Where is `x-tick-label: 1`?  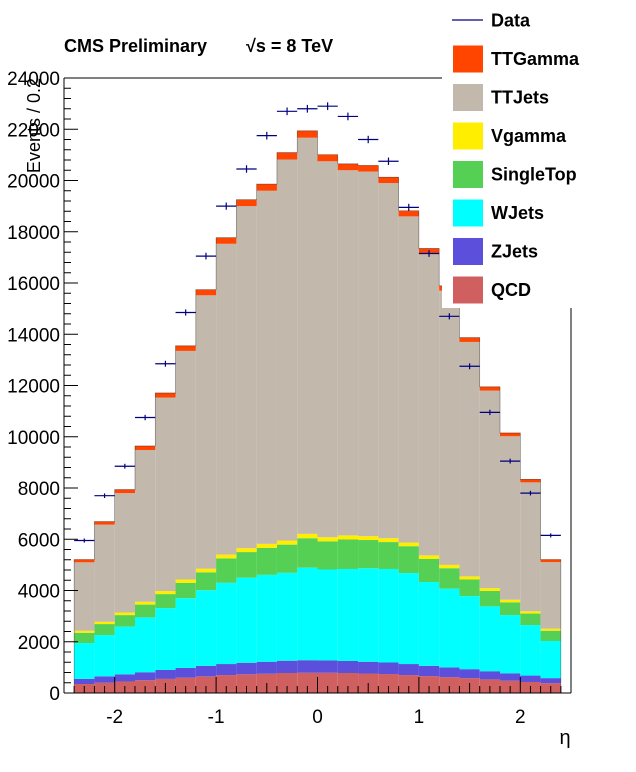 x-tick-label: 1 is located at coordinates (419, 717).